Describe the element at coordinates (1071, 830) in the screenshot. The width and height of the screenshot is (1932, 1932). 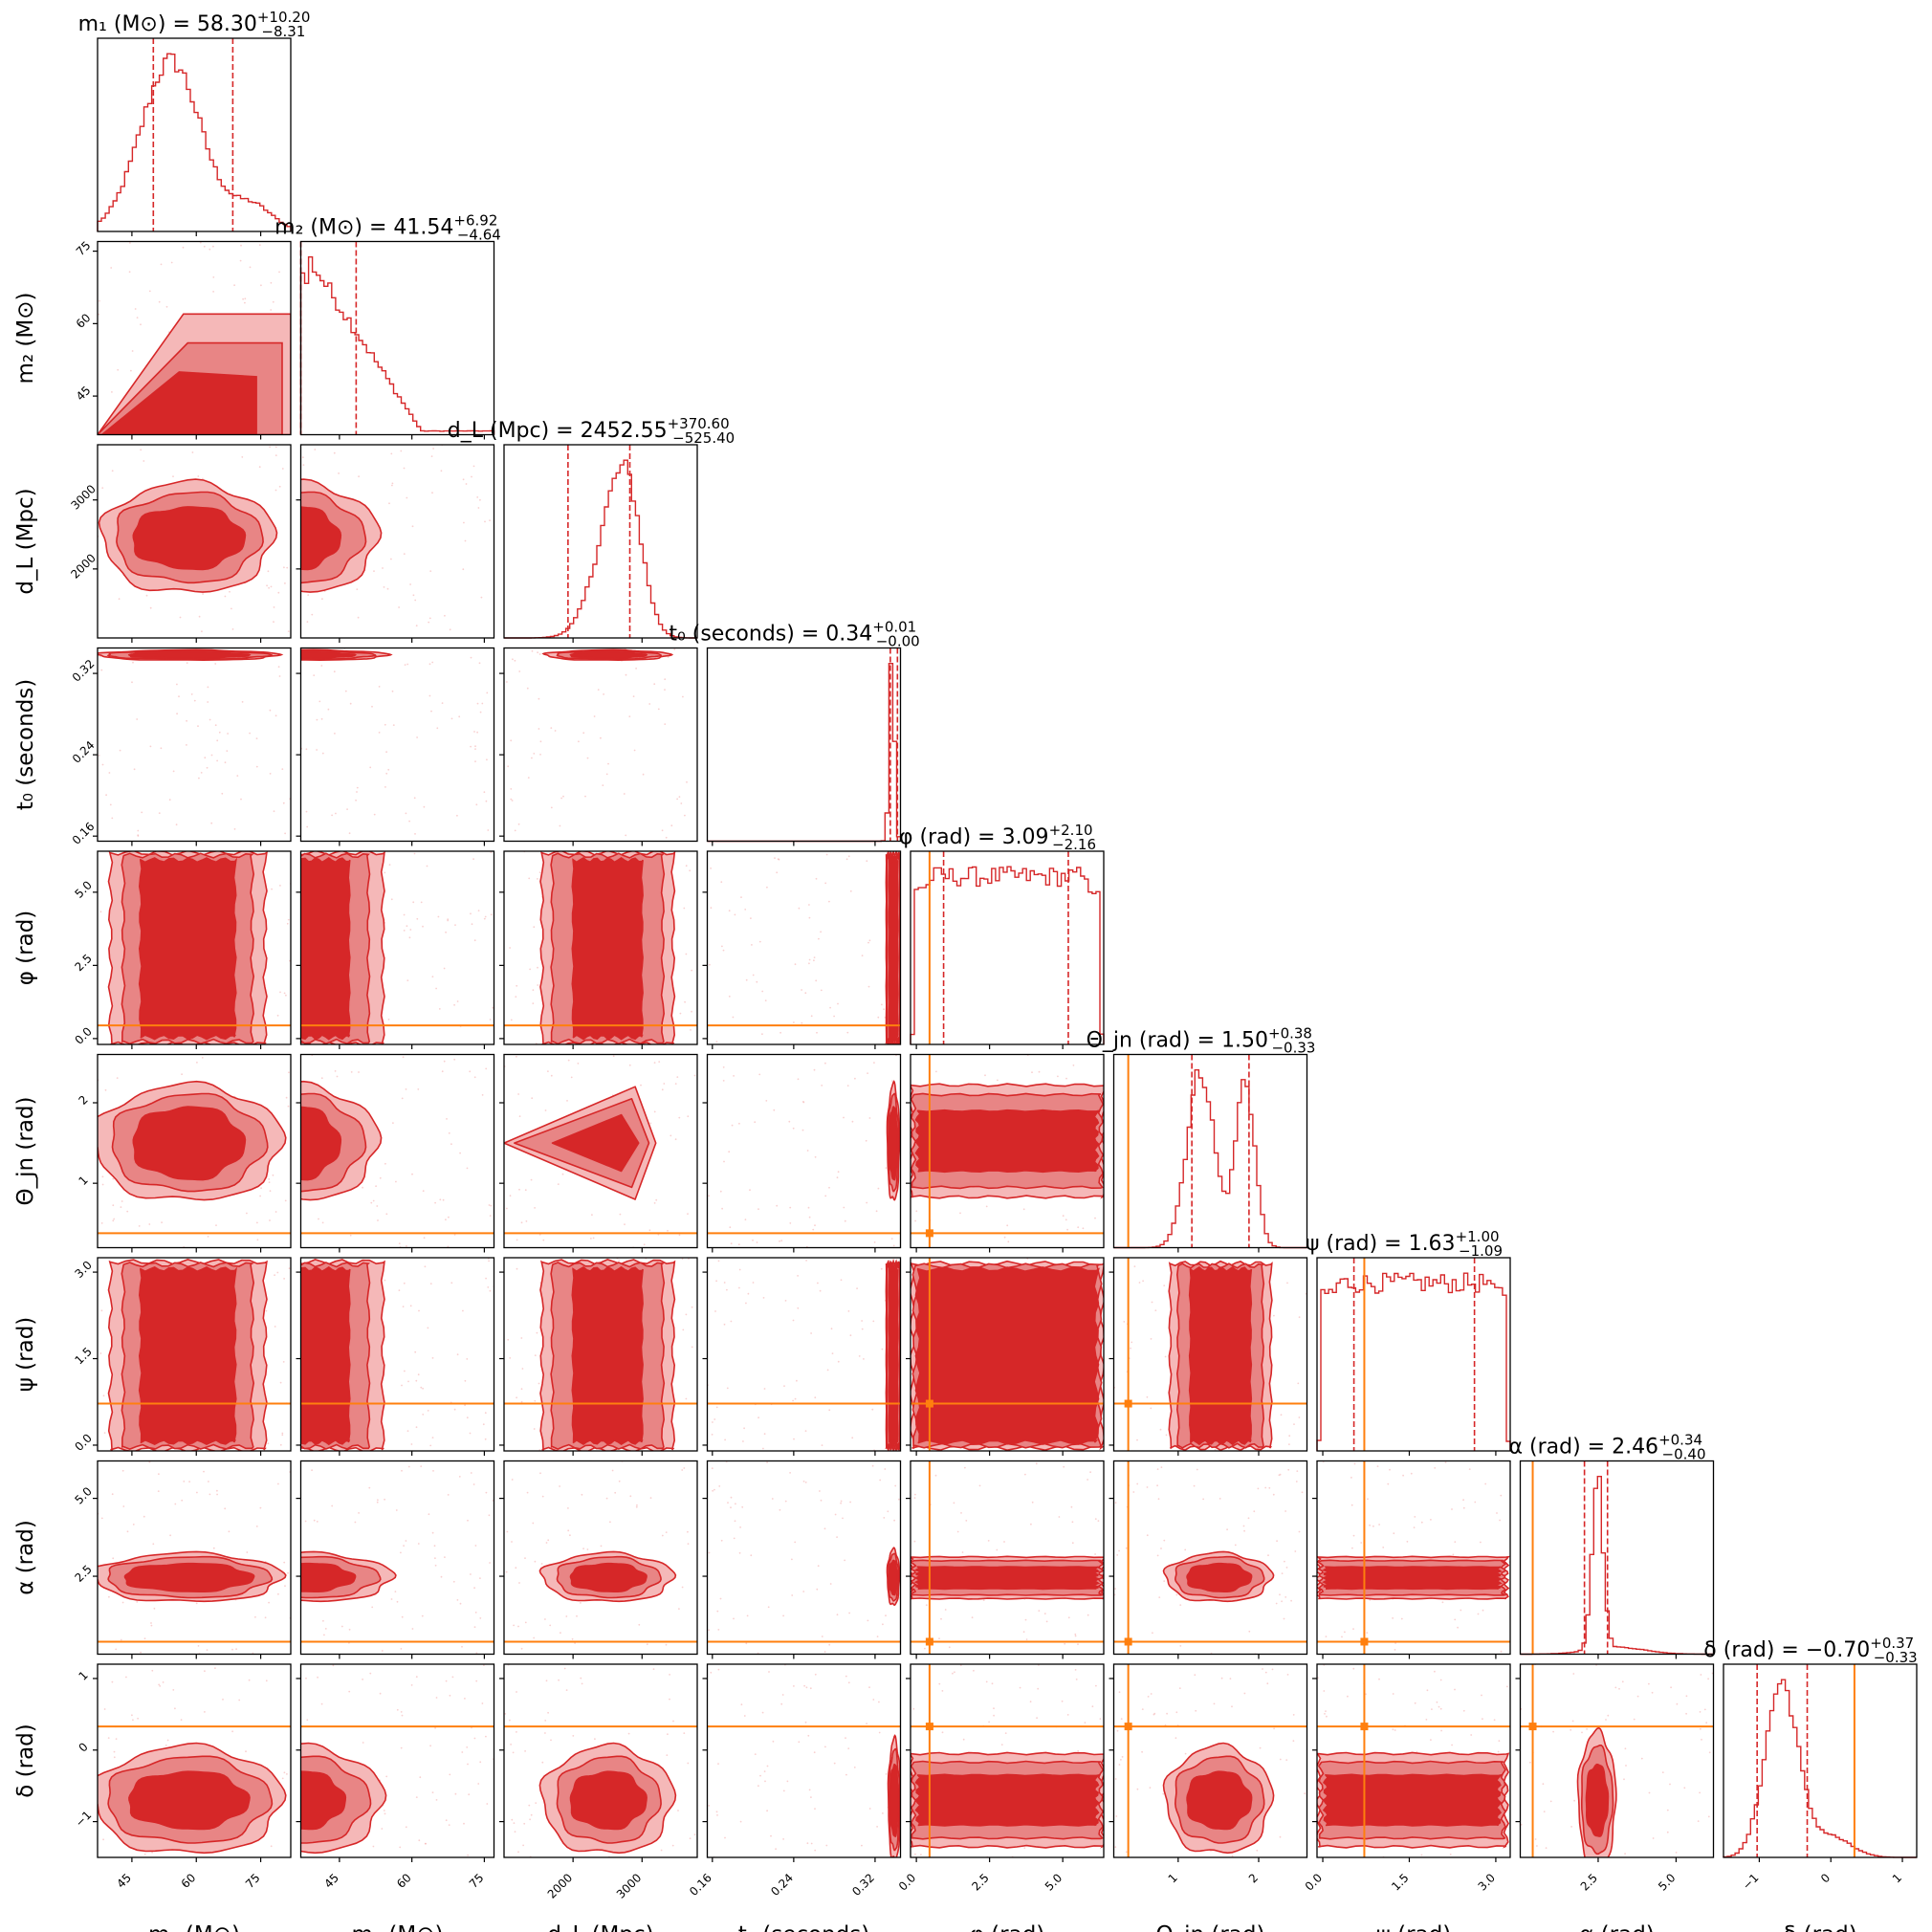
I see `title-plus-phi: +2.10` at that location.